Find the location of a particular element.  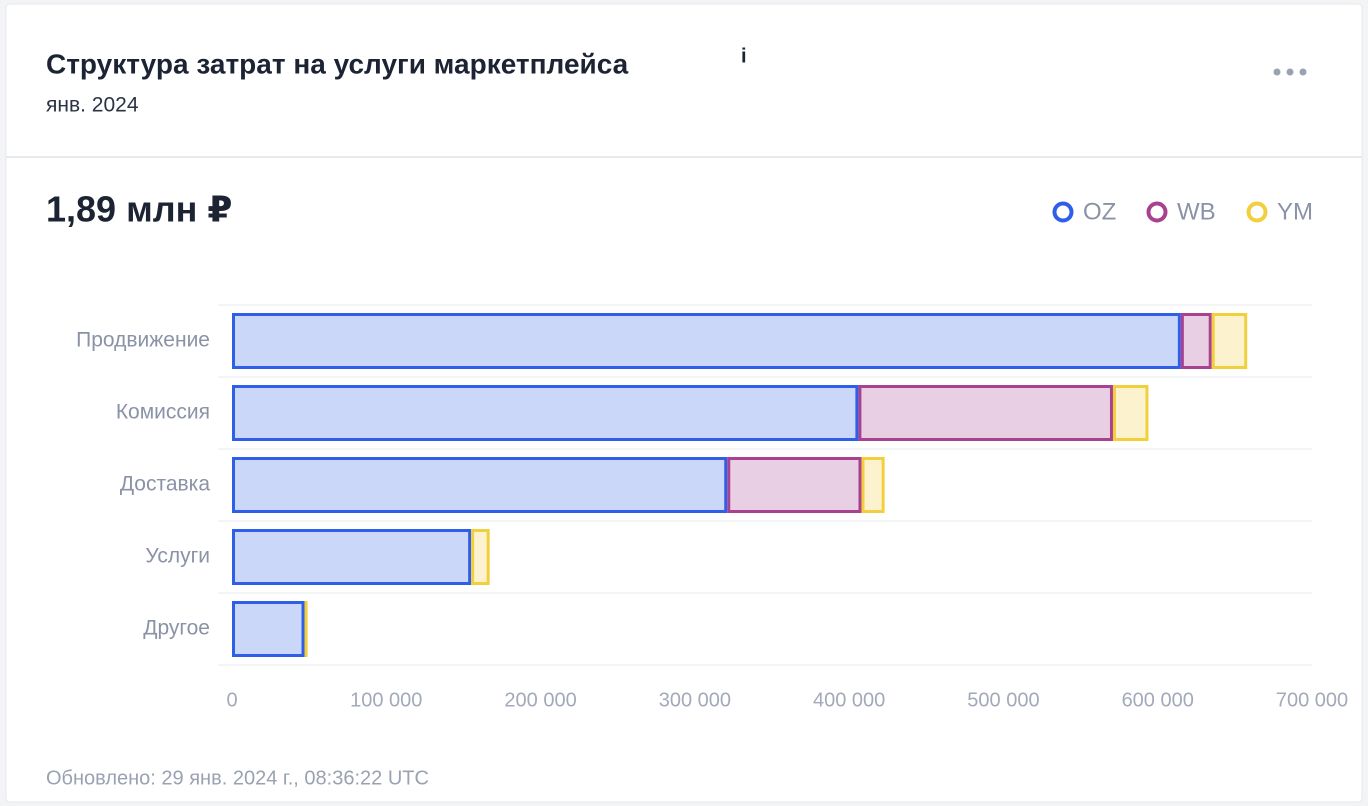

x-tick-label: 700 000 is located at coordinates (1312, 700).